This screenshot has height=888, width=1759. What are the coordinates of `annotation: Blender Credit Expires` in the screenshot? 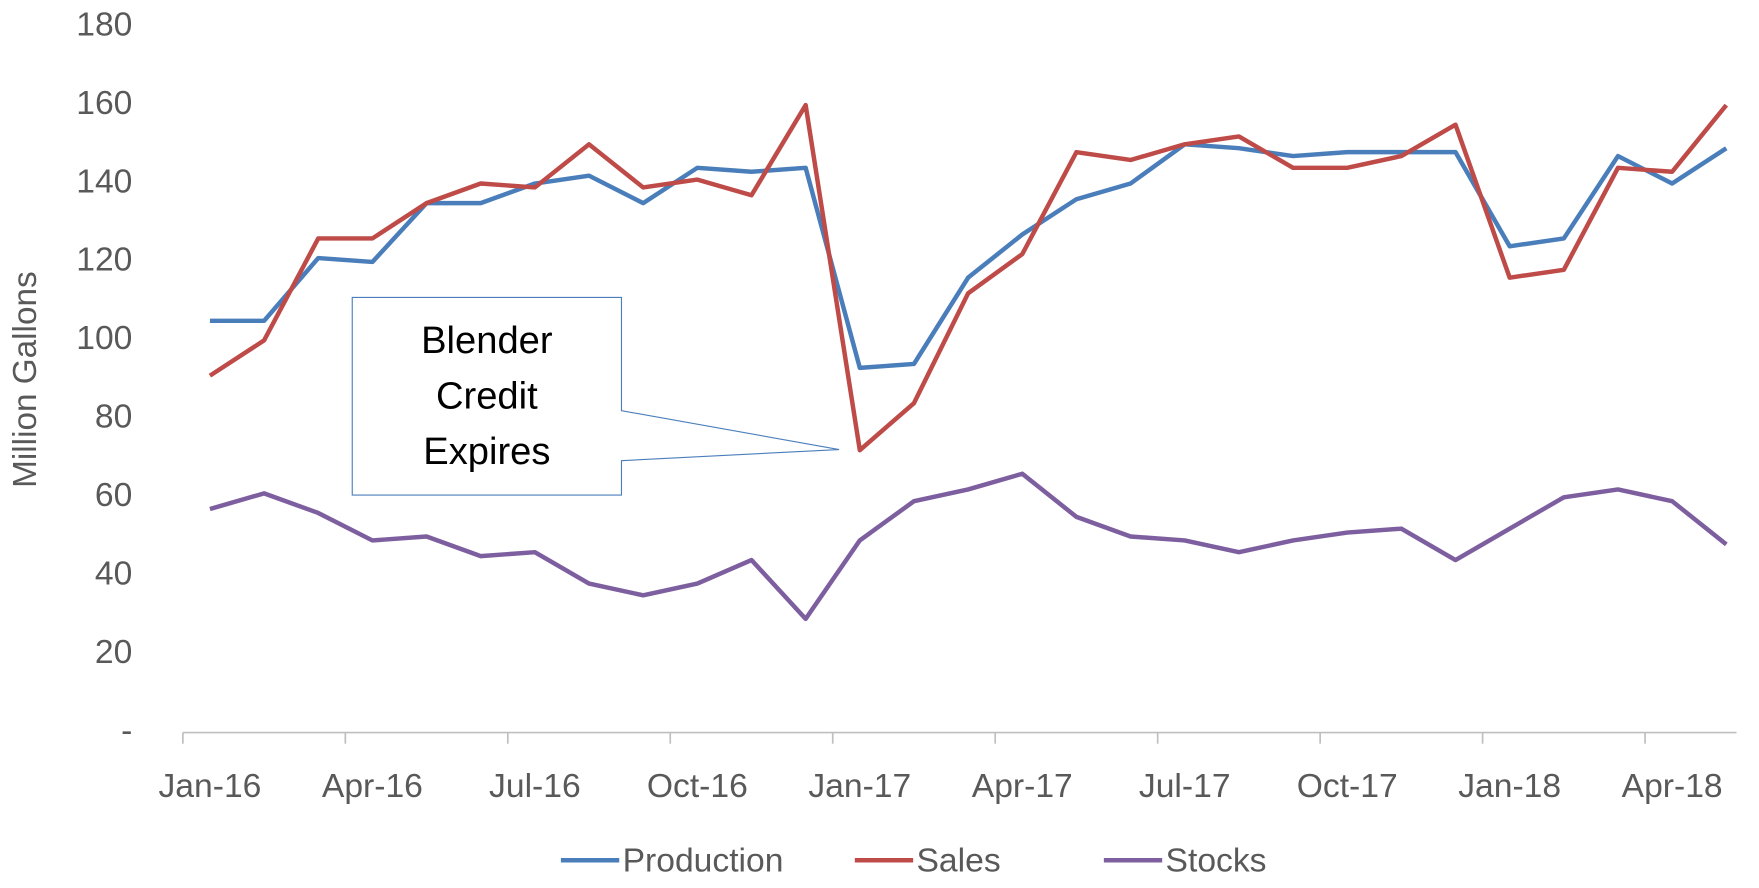 It's located at (487, 396).